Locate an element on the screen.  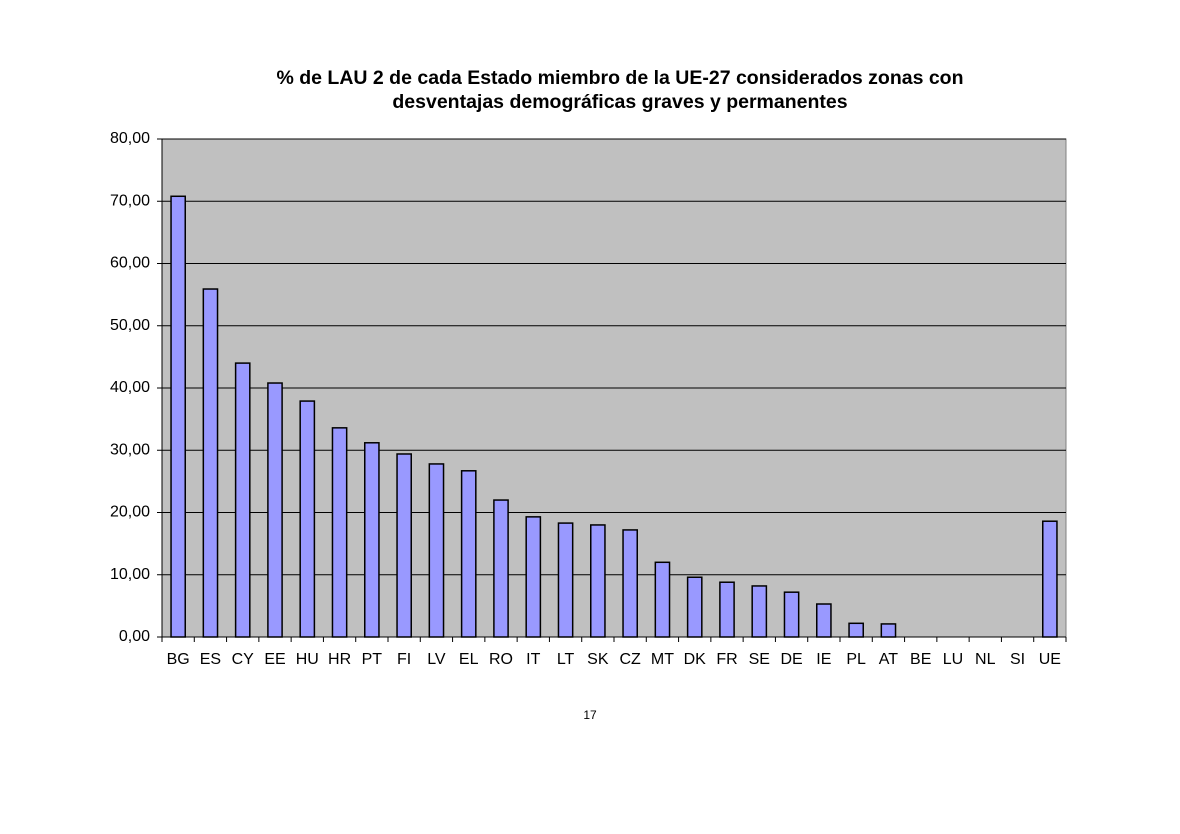
y-tick-label: 10,00 is located at coordinates (130, 574).